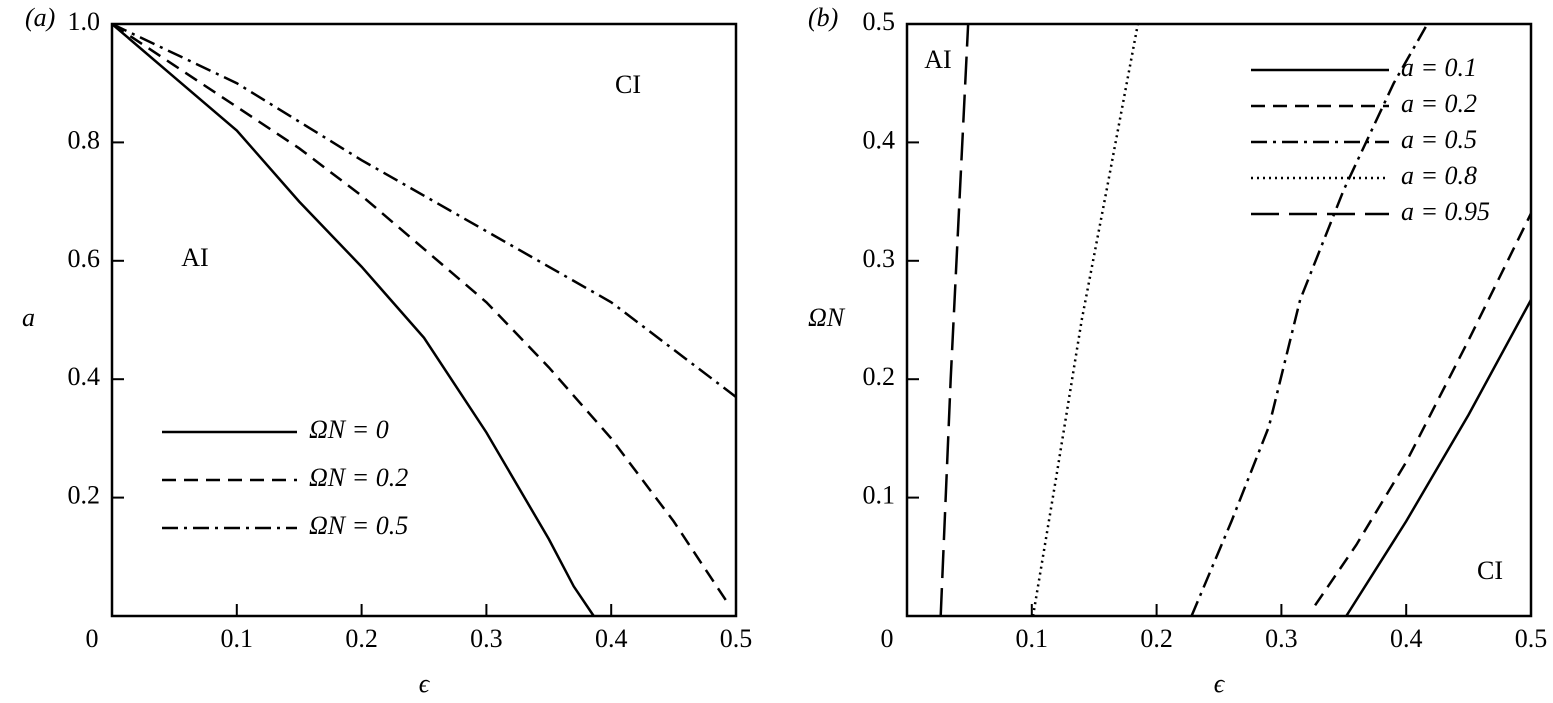  What do you see at coordinates (1439, 139) in the screenshot?
I see `legend-label: a = 0.5` at bounding box center [1439, 139].